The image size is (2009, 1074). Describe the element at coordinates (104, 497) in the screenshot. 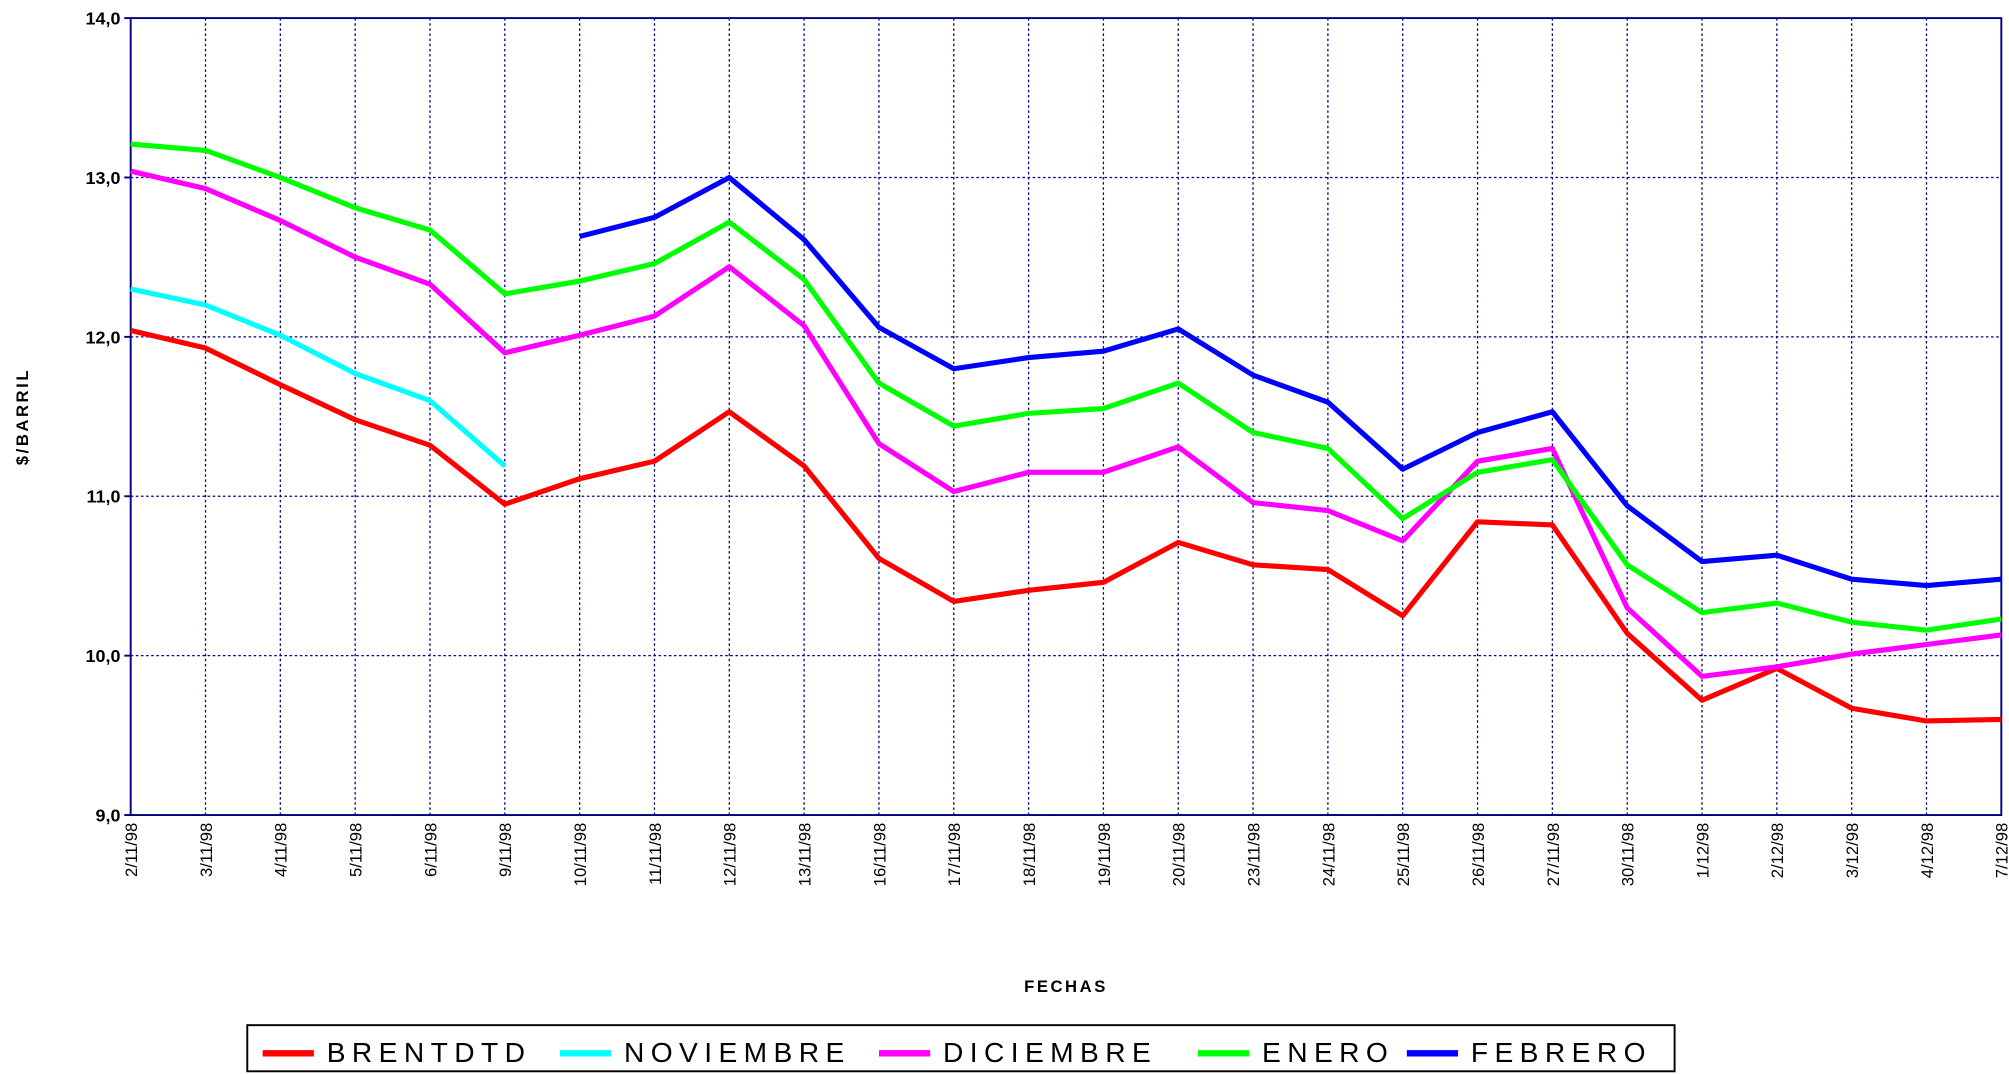

I see `y-tick-label: 11,0` at that location.